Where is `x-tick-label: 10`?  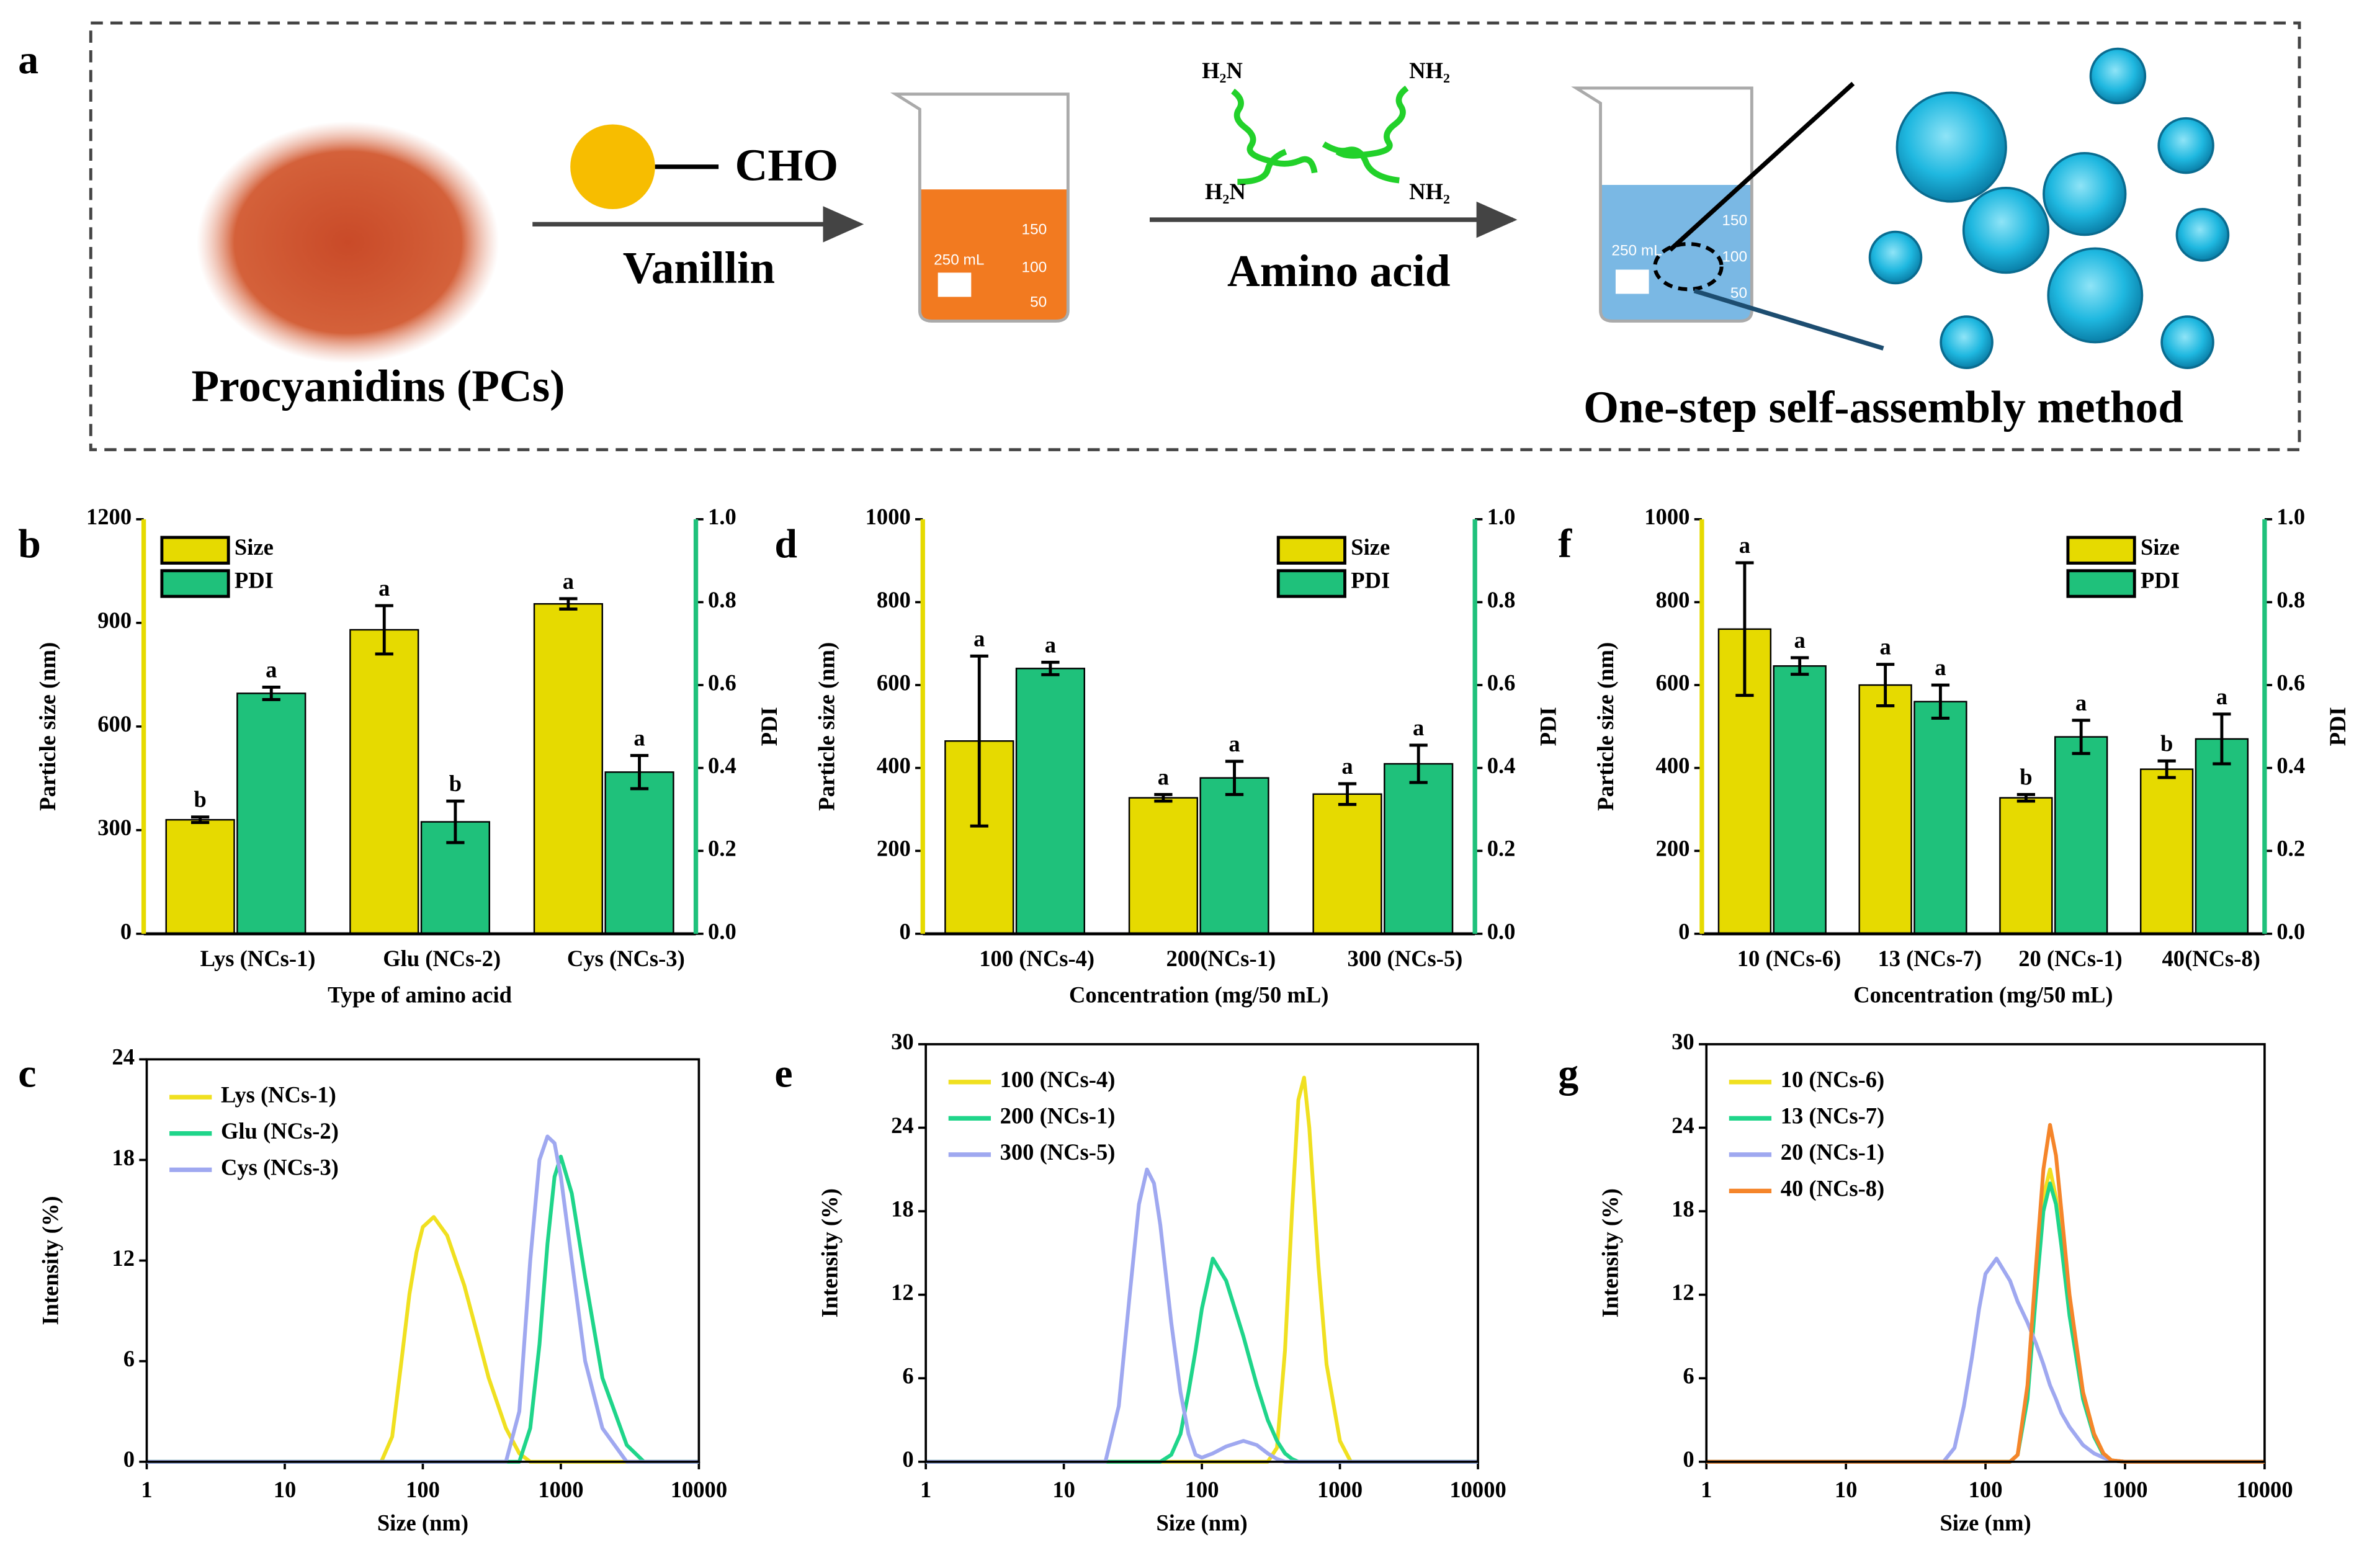 x-tick-label: 10 is located at coordinates (1064, 1489).